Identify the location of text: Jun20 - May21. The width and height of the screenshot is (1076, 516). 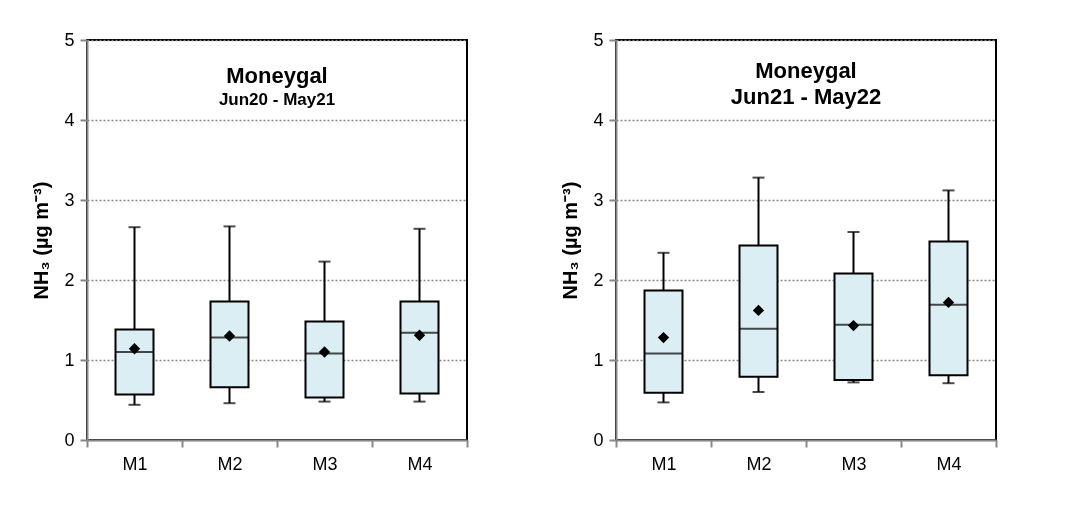
(277, 99).